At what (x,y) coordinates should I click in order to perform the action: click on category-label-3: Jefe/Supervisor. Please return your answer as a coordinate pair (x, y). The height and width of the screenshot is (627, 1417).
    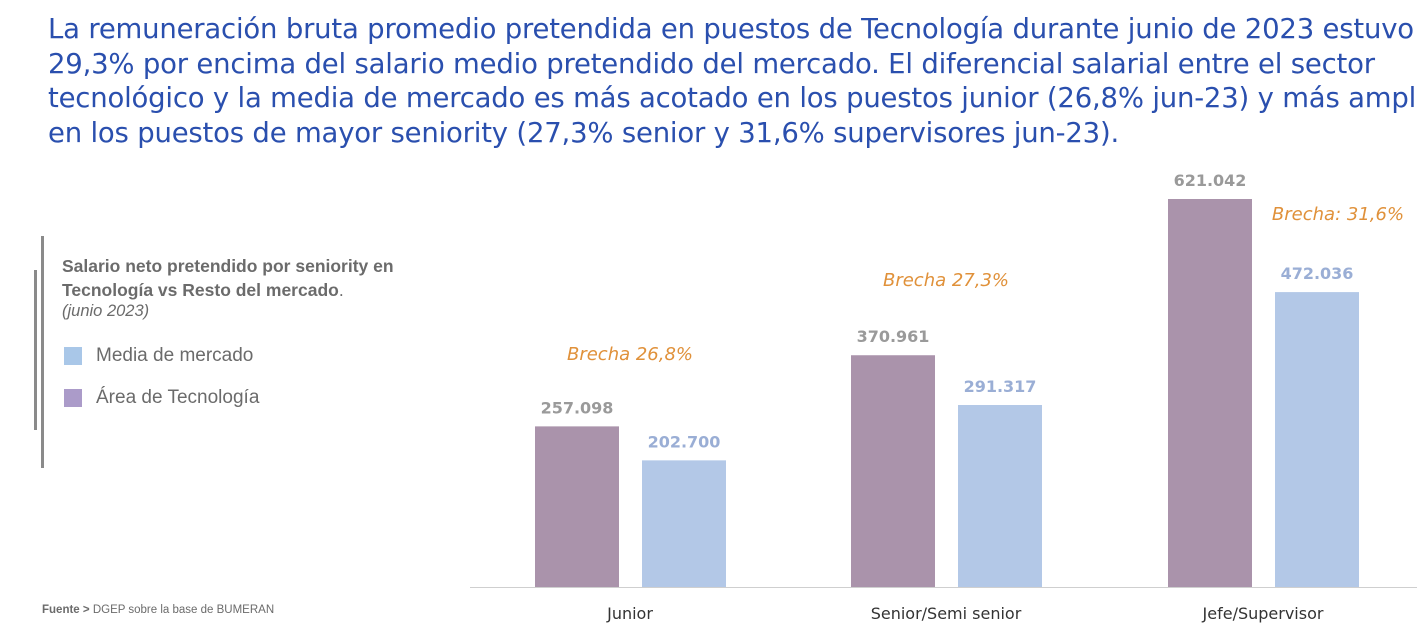
    Looking at the image, I should click on (1263, 613).